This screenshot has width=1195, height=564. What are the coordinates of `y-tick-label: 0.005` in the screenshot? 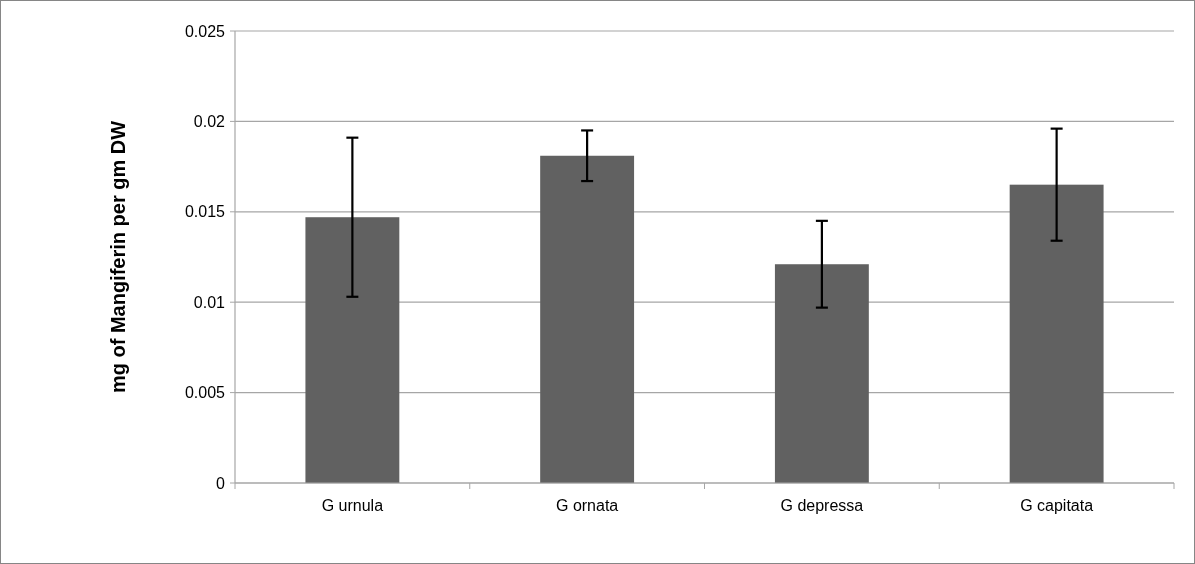 It's located at (205, 393).